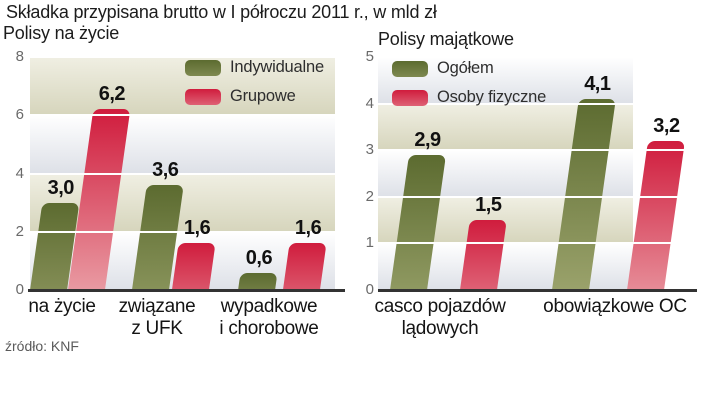 The height and width of the screenshot is (406, 720). What do you see at coordinates (427, 139) in the screenshot?
I see `value-label: 2,9` at bounding box center [427, 139].